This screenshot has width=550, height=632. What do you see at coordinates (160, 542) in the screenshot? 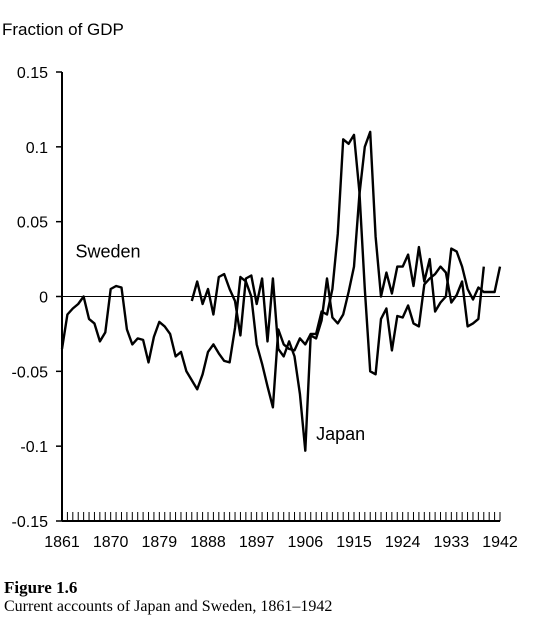
I see `x-tick-label: 1879` at bounding box center [160, 542].